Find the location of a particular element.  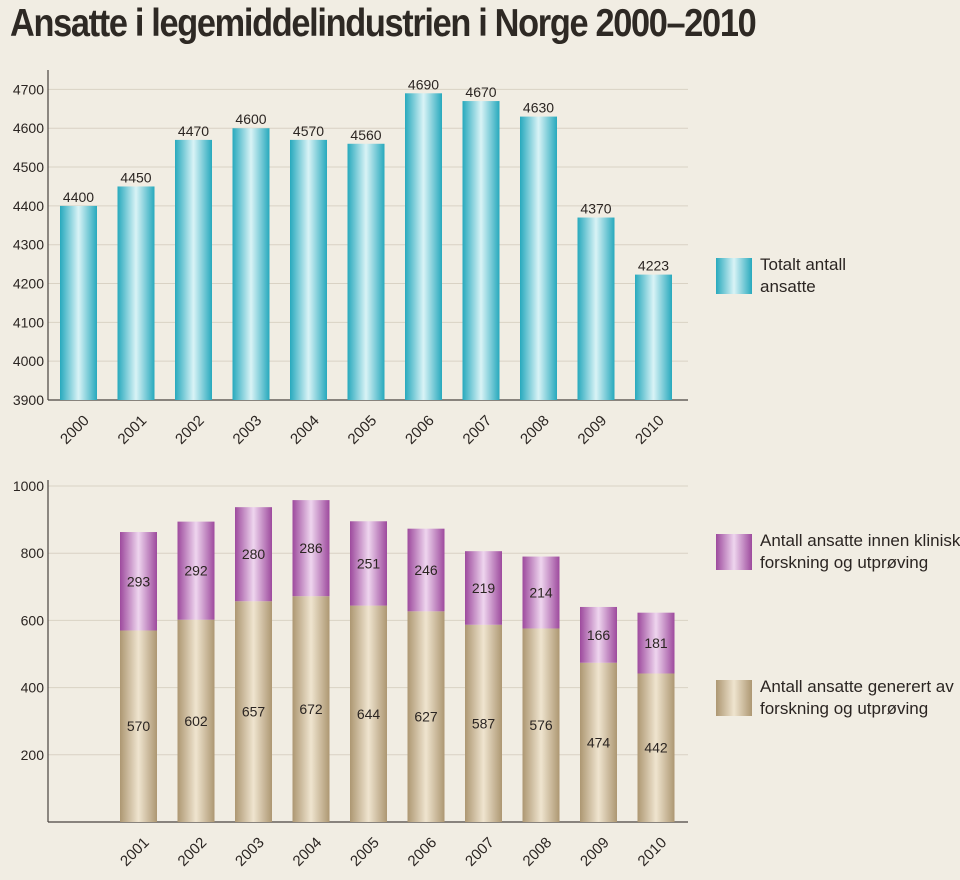

y-tick-label: 4600 is located at coordinates (28, 128).